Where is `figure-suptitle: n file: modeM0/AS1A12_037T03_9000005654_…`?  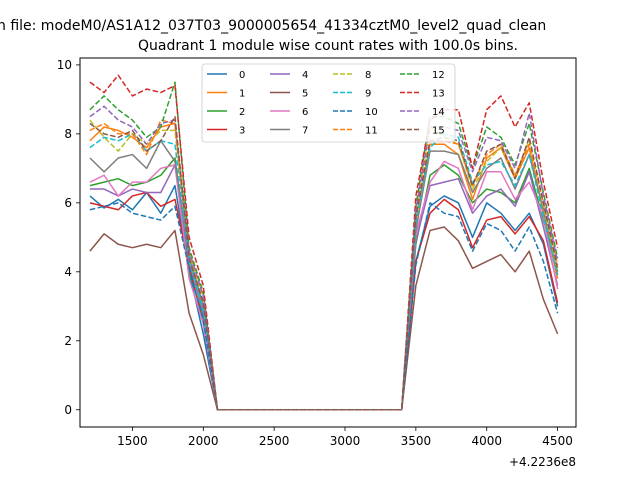 figure-suptitle: n file: modeM0/AS1A12_037T03_9000005654_… is located at coordinates (273, 26).